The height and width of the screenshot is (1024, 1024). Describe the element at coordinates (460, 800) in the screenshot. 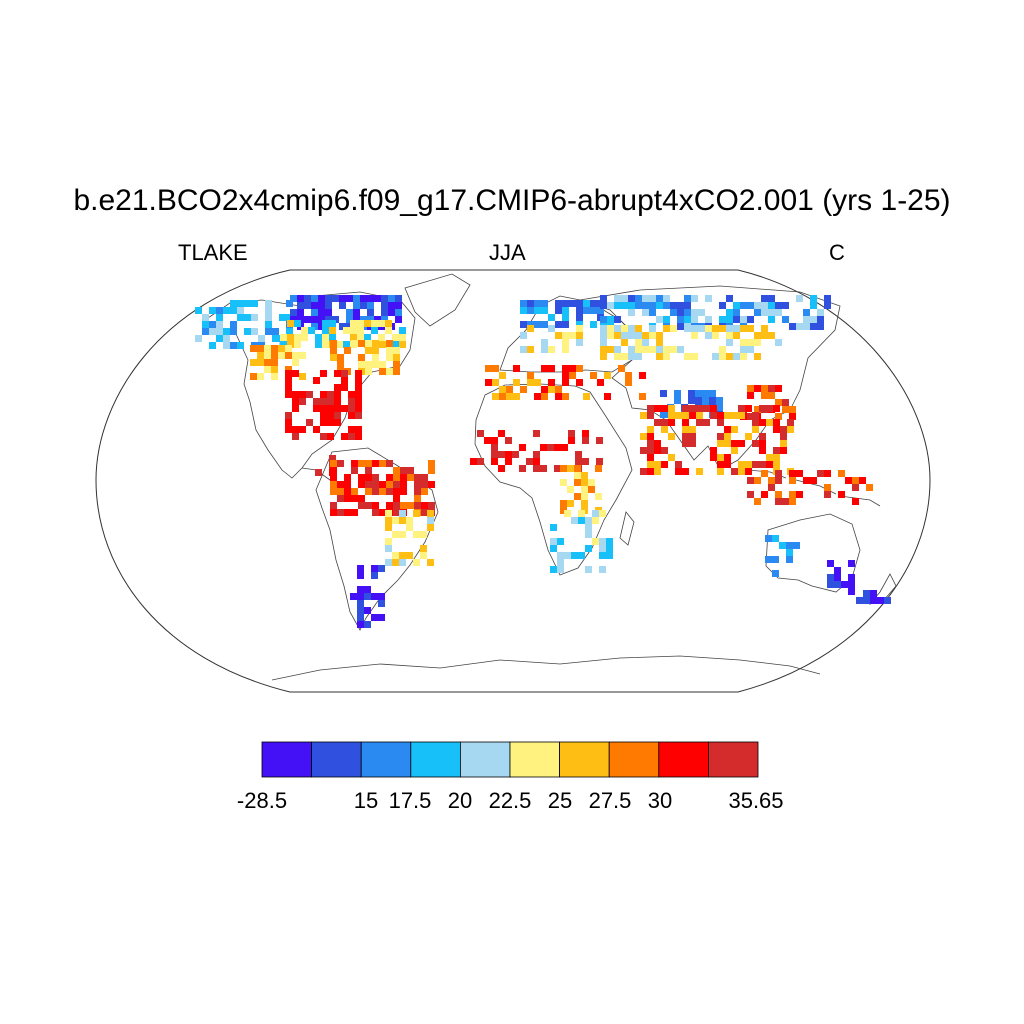

I see `colorbar-label: 20` at that location.